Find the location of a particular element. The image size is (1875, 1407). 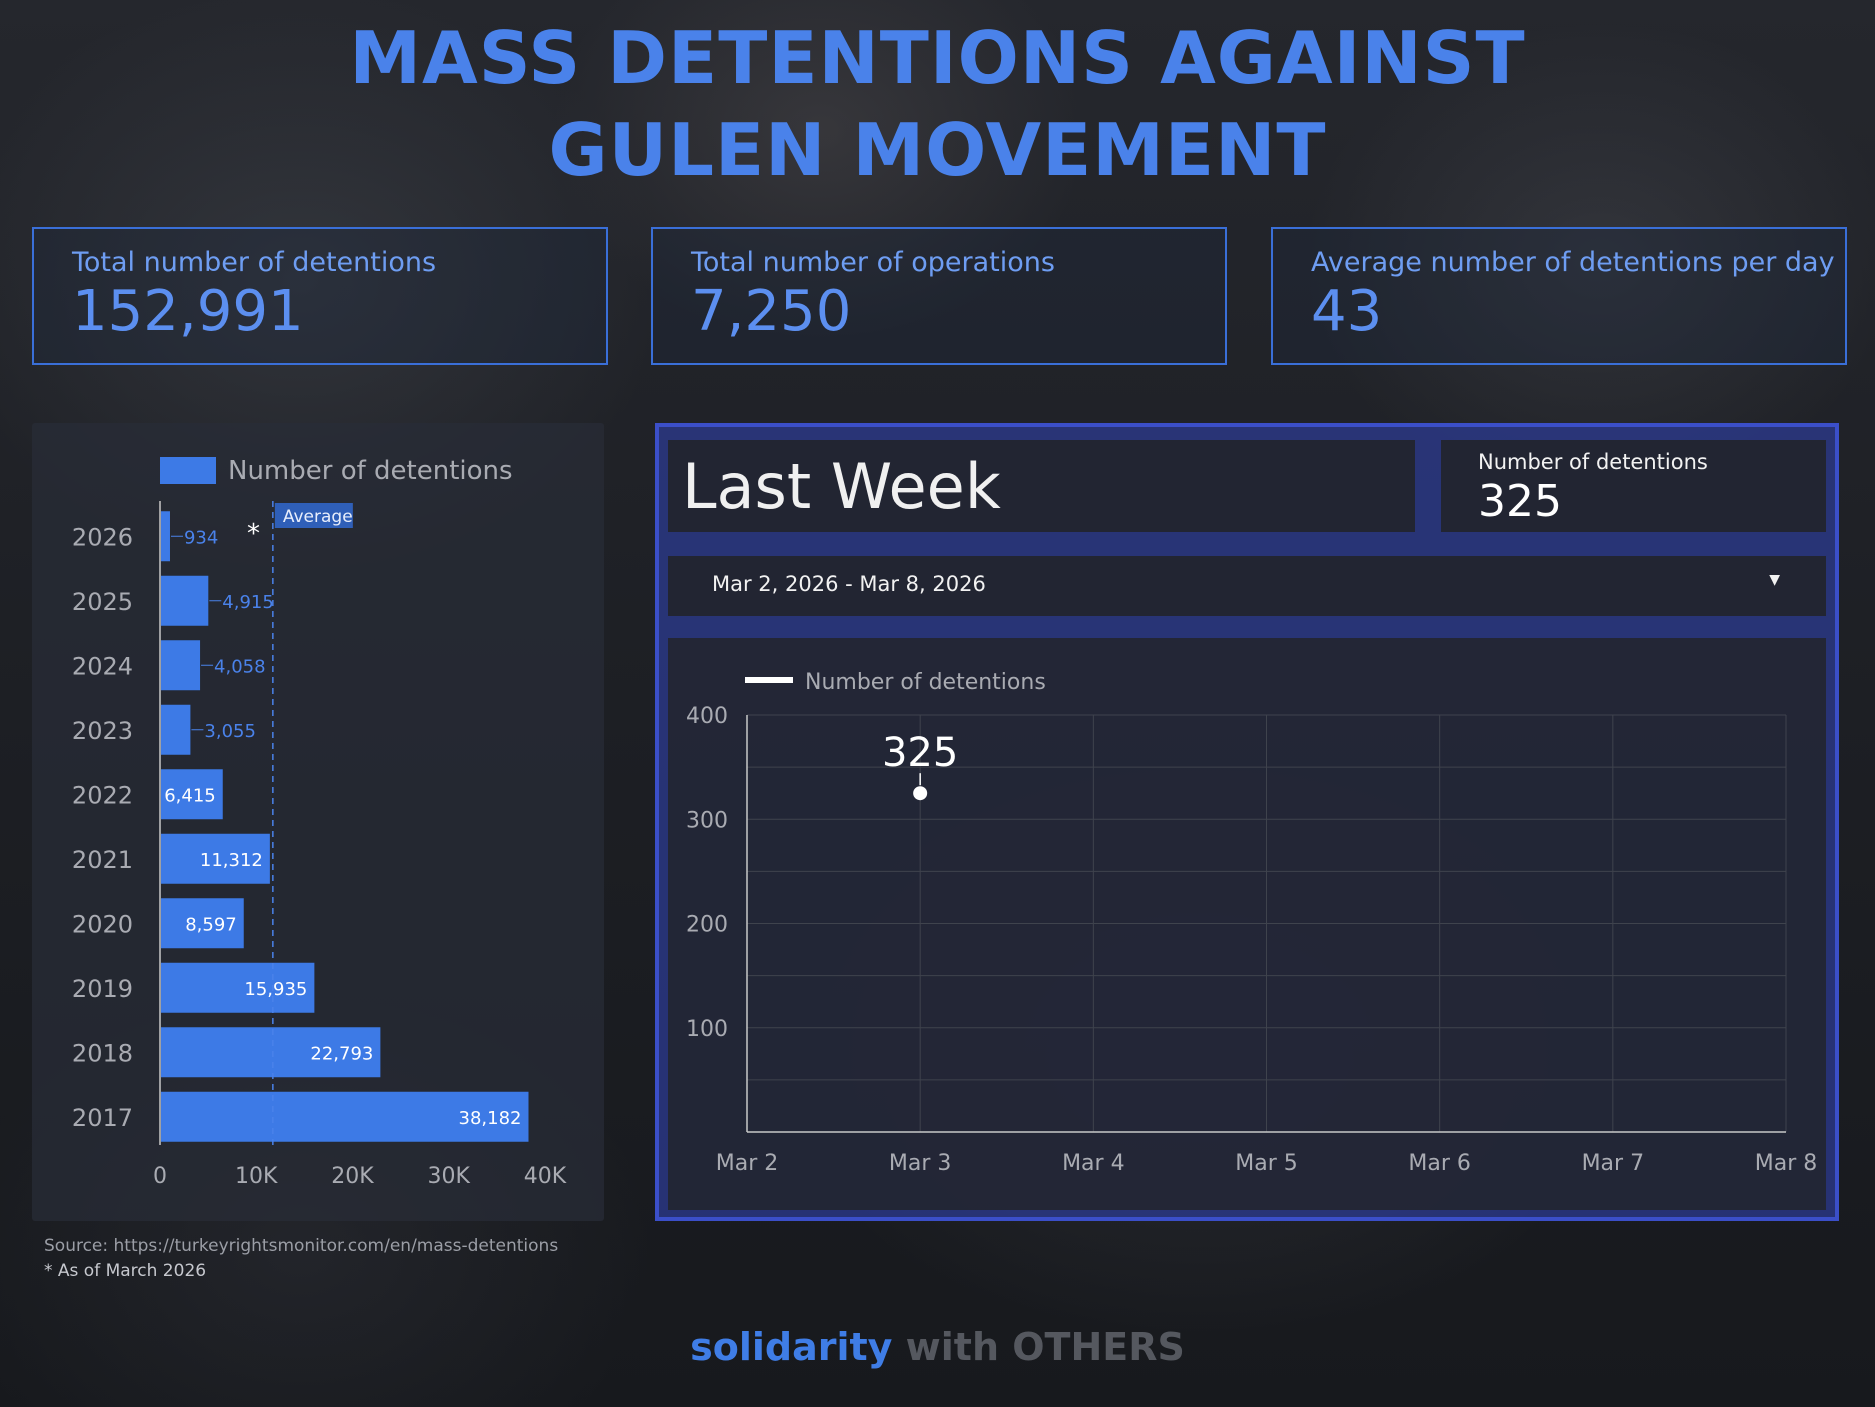

x-tick-label: 10K is located at coordinates (256, 1176).